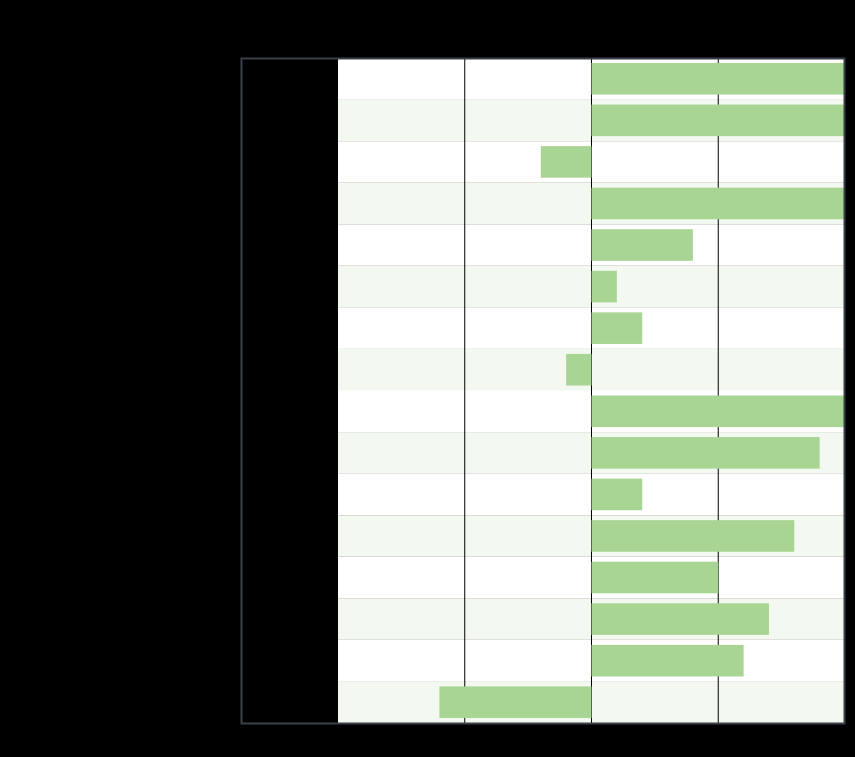 The height and width of the screenshot is (757, 855). Describe the element at coordinates (289, 390) in the screenshot. I see `label-area` at that location.